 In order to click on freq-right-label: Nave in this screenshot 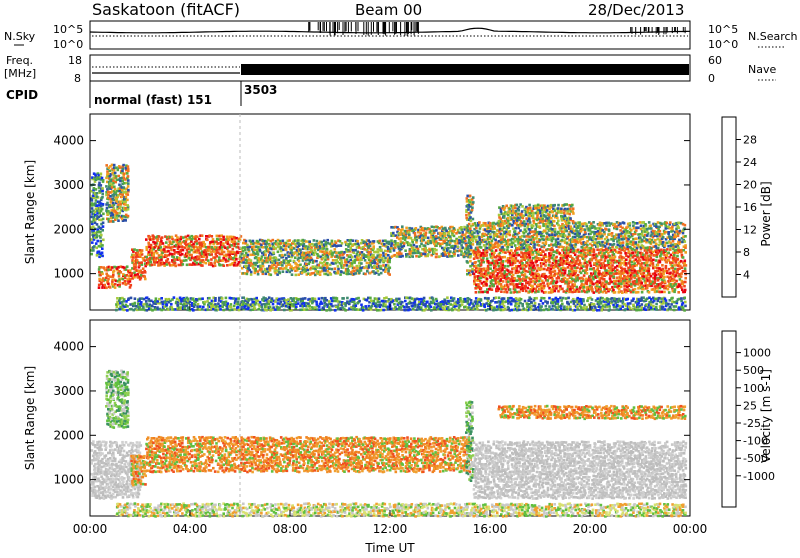, I will do `click(762, 69)`.